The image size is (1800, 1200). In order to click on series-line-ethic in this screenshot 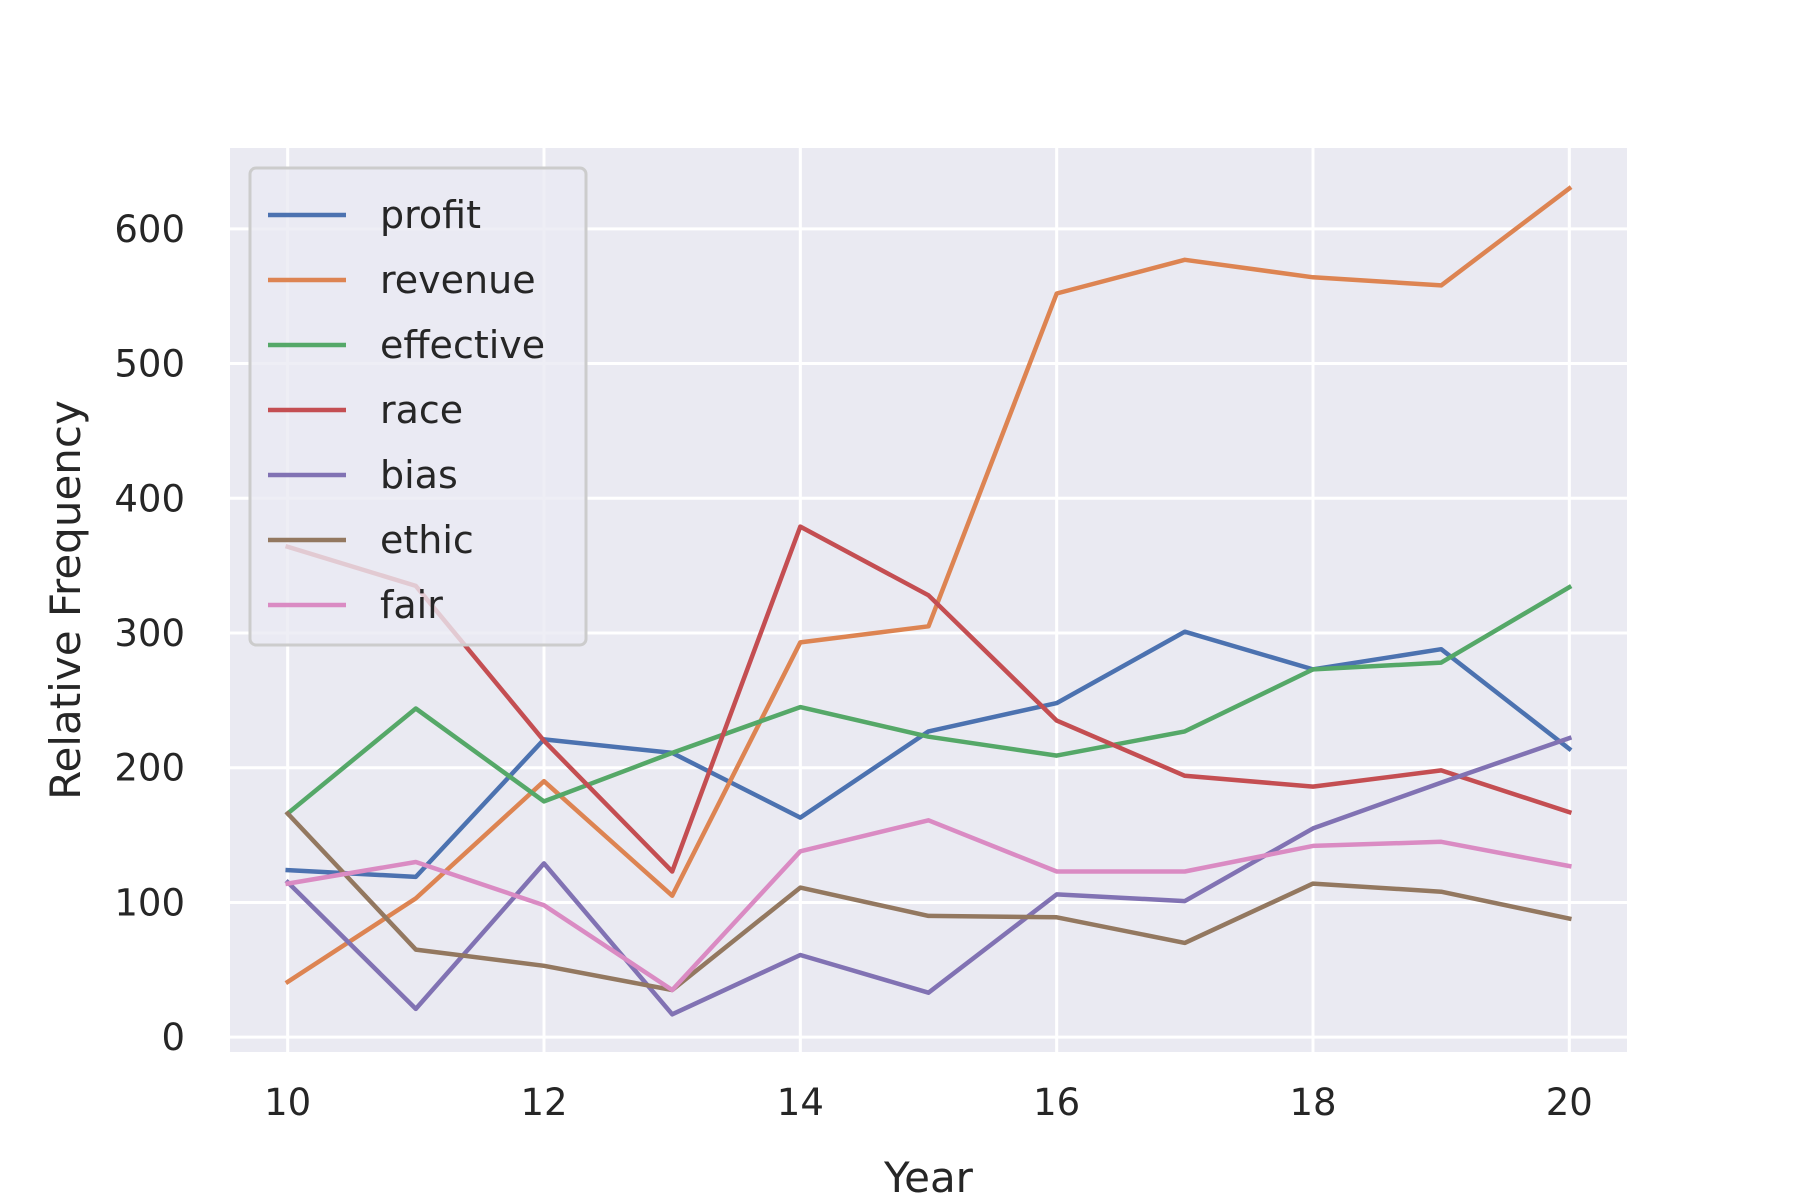, I will do `click(928, 901)`.